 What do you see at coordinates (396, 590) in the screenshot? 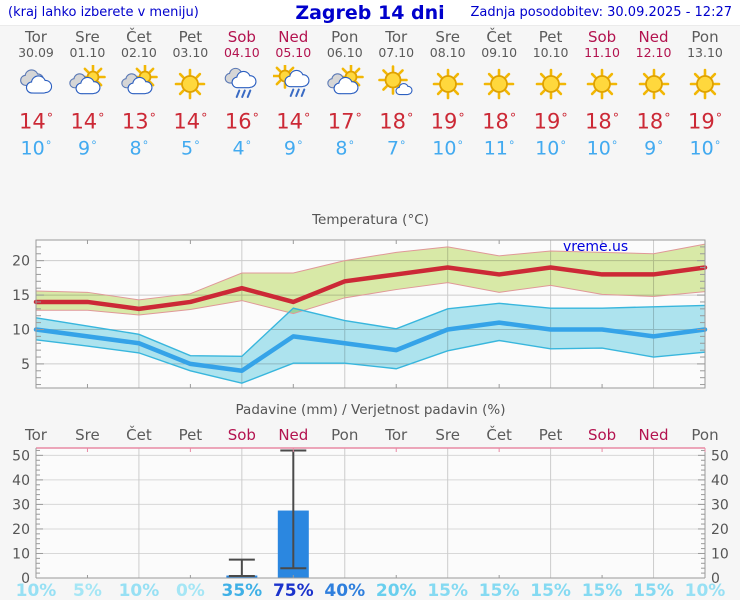
I see `precip-probability-label: 20%` at bounding box center [396, 590].